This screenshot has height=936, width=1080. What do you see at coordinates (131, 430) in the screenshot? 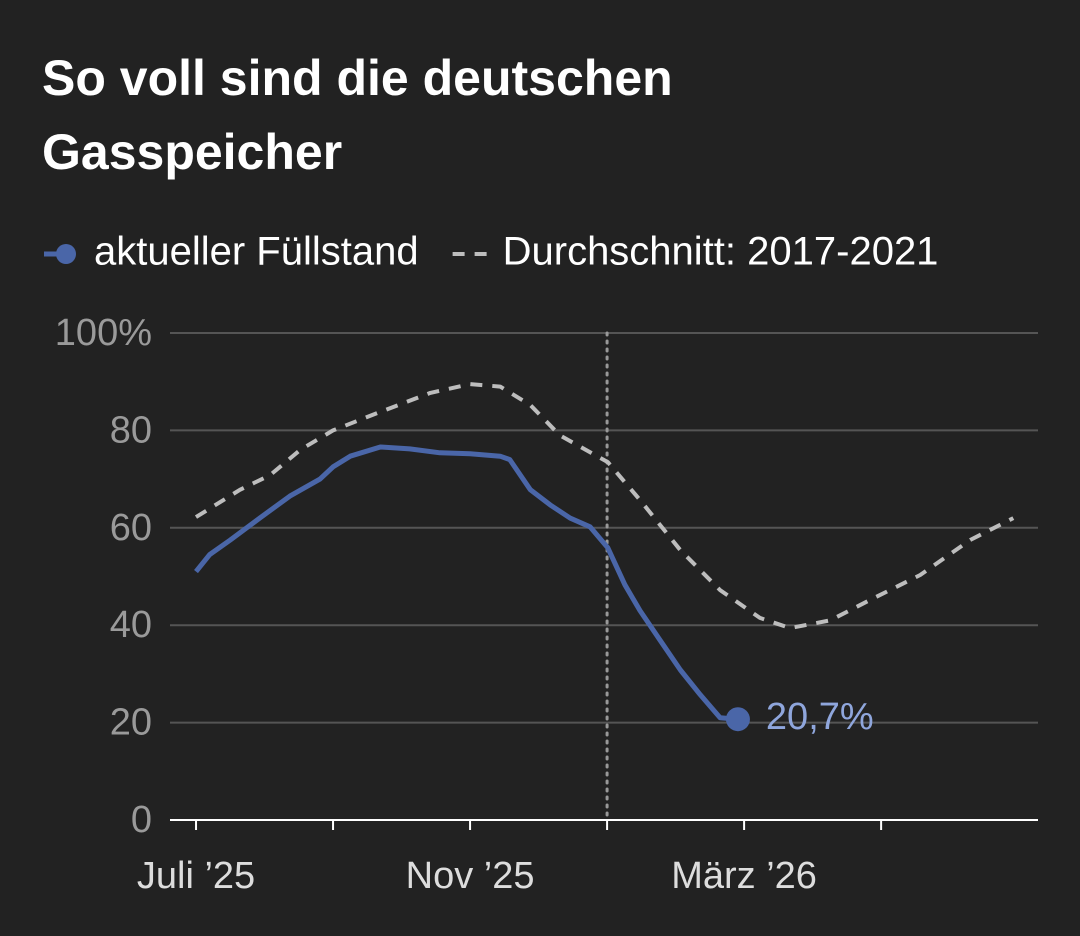
I see `y-tick-label: 80` at bounding box center [131, 430].